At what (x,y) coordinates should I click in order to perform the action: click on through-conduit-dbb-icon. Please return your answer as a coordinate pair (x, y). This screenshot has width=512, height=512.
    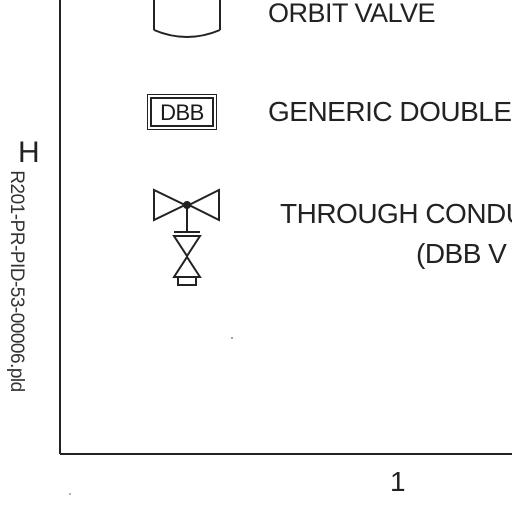
    Looking at the image, I should click on (186, 237).